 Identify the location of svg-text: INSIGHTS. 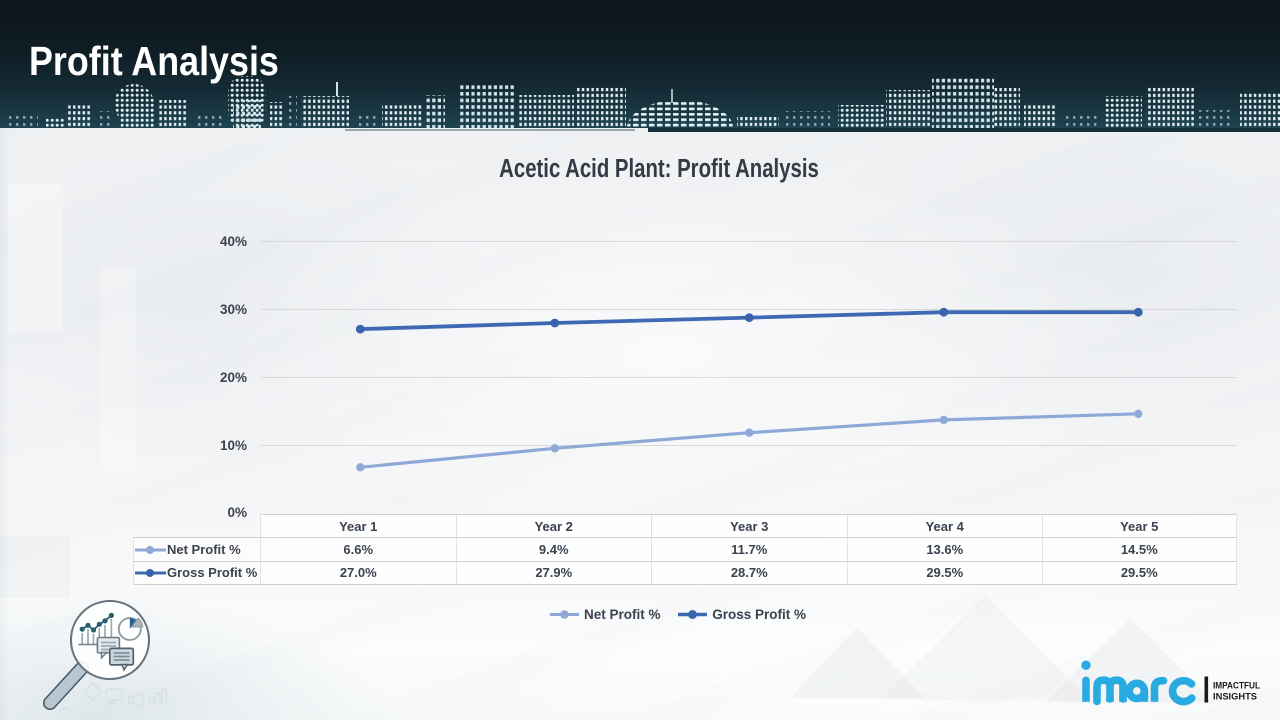
(1235, 697).